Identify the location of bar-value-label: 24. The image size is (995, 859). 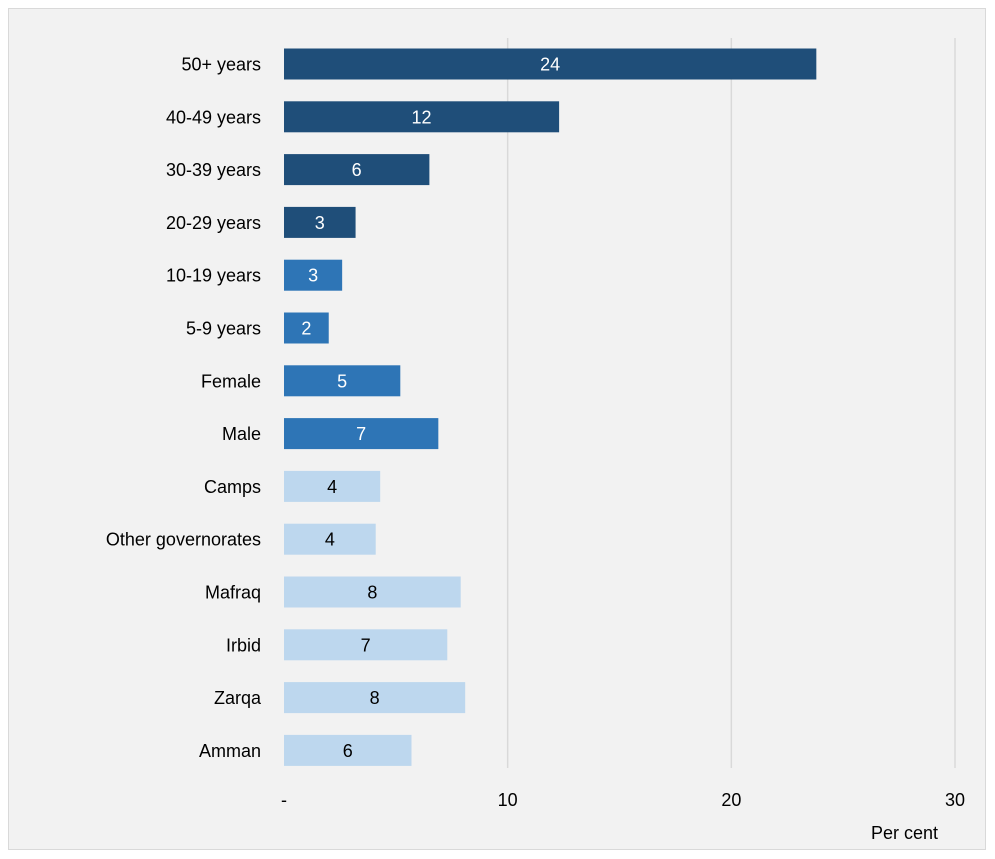
(550, 65).